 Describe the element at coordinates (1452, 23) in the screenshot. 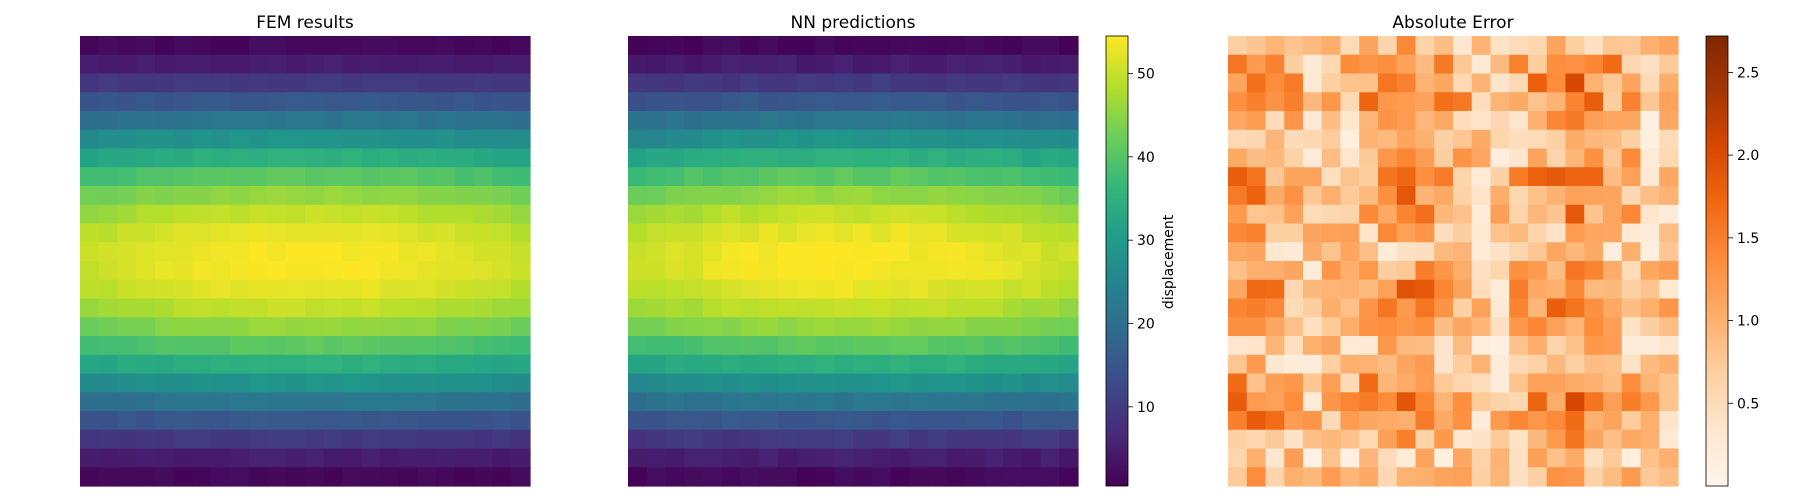

I see `error-title: Absolute Error` at that location.